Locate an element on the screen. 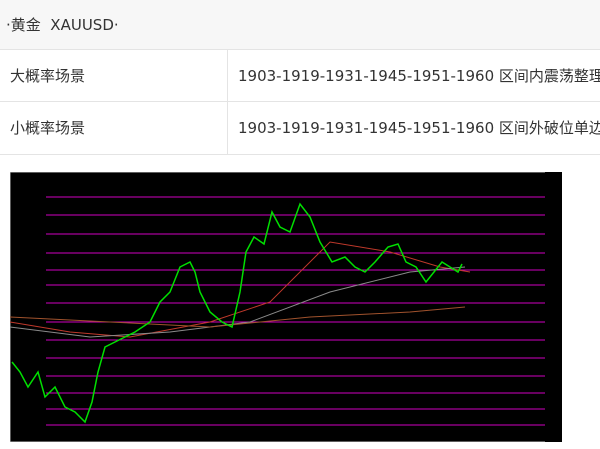 The image size is (600, 449). cell-text: 1903-1919-1931-1945-1951-1960 区间内震荡整理 is located at coordinates (419, 76).